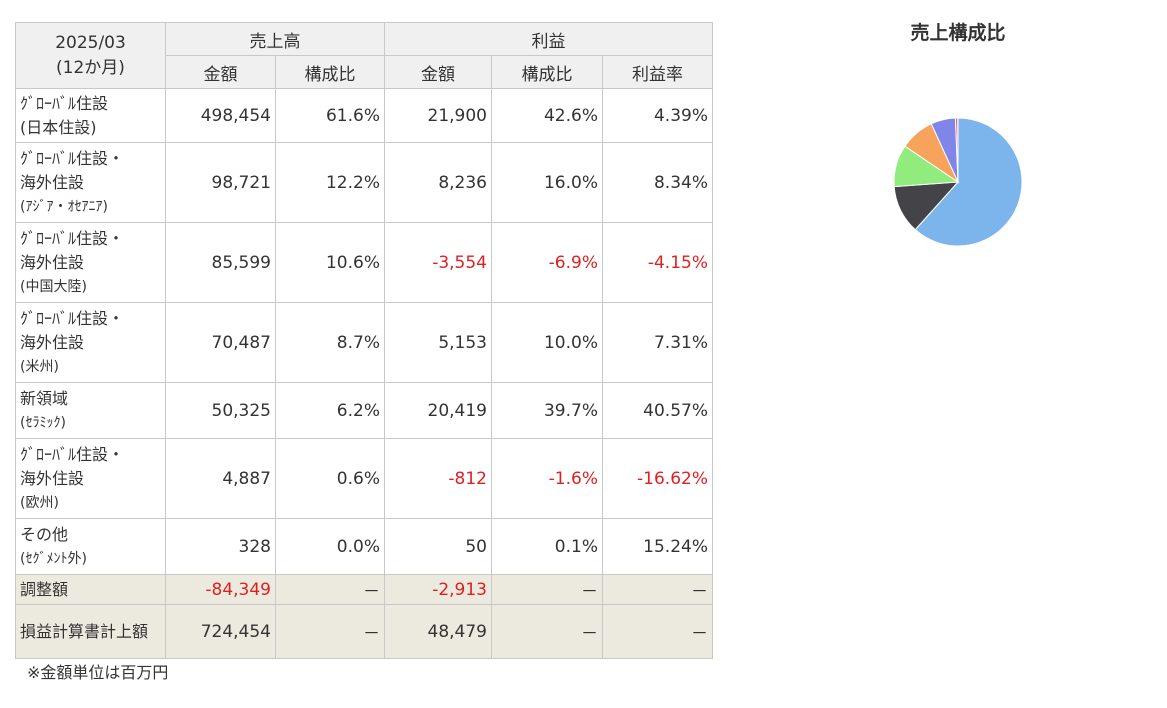  I want to click on sales-amount: 328, so click(220, 546).